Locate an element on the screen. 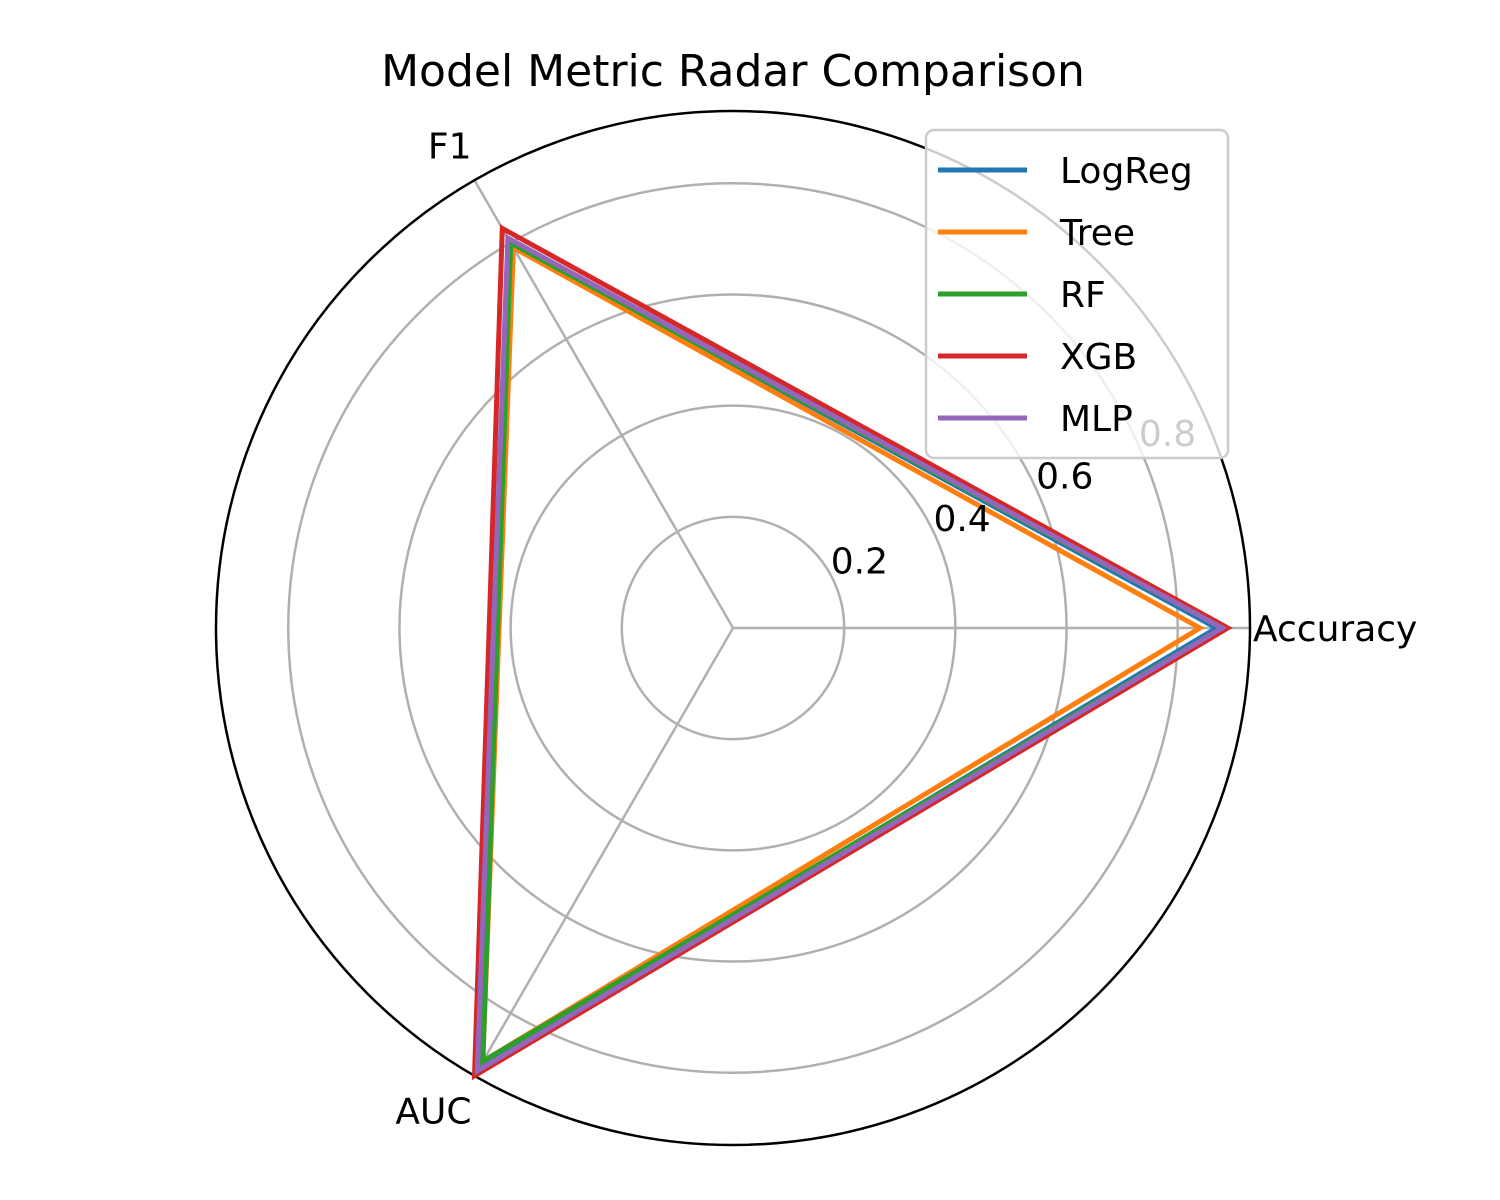 The width and height of the screenshot is (1500, 1200). rtick-label-1: 0.2 is located at coordinates (859, 561).